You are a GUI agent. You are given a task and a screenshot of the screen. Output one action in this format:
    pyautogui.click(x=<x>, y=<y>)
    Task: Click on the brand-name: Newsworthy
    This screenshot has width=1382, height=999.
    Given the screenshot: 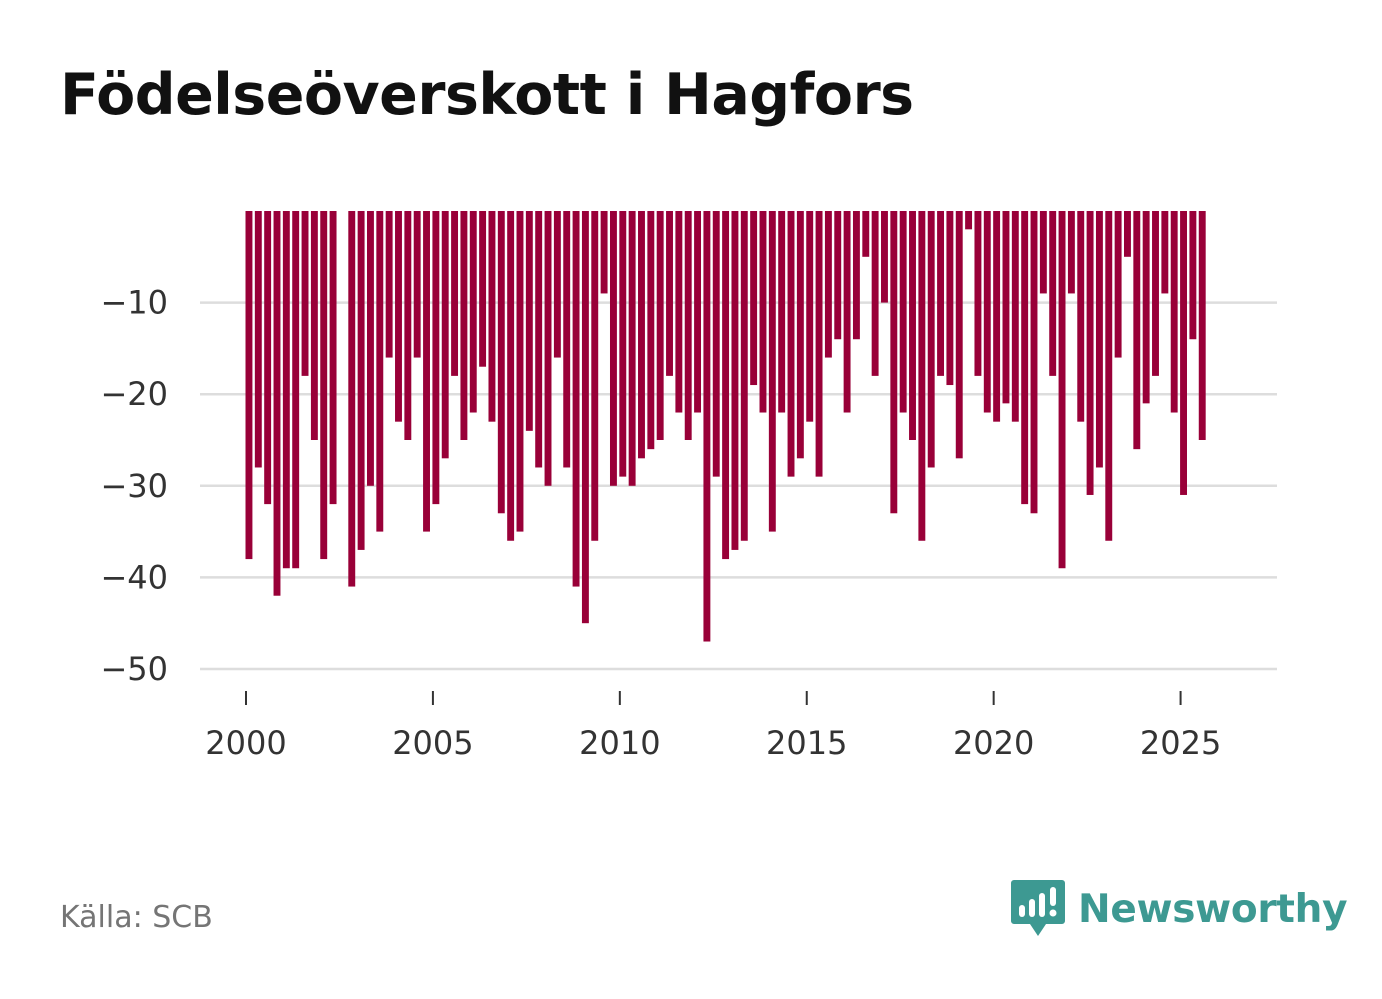 What is the action you would take?
    pyautogui.click(x=1213, y=909)
    